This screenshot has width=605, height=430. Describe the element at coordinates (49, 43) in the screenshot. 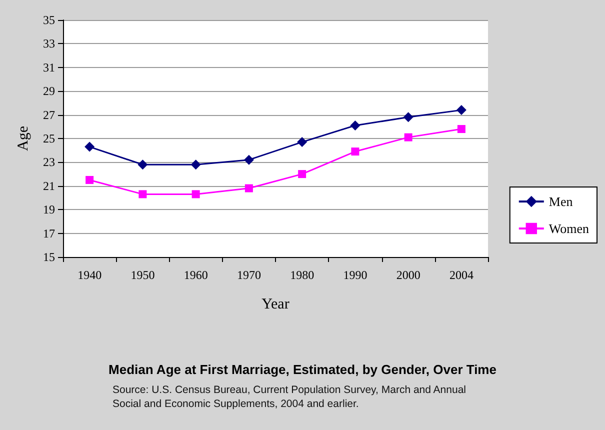

I see `y-tick-label: 33` at that location.